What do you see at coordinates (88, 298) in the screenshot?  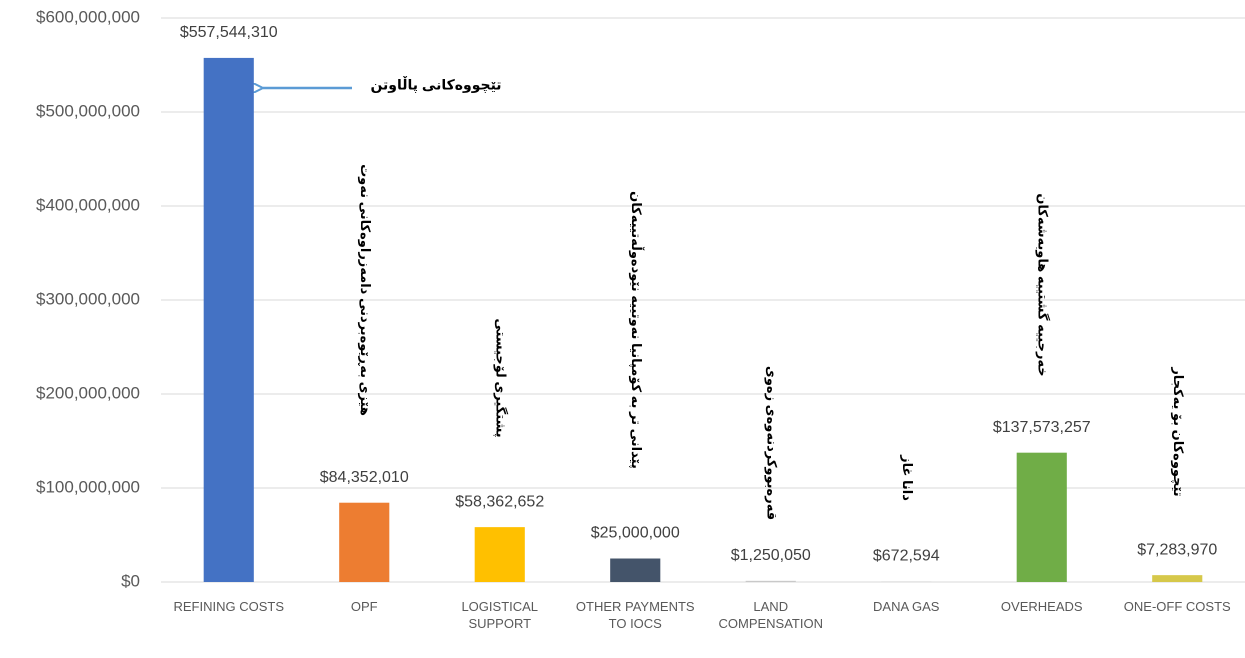 I see `y-tick-label: $300,000,000` at bounding box center [88, 298].